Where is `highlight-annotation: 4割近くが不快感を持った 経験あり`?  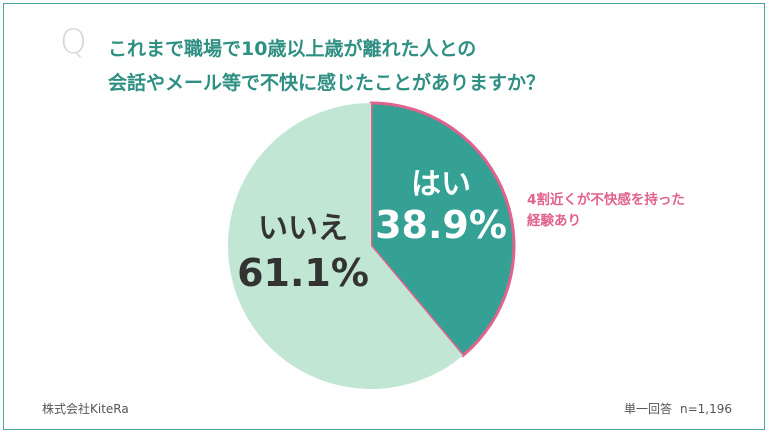
highlight-annotation: 4割近くが不快感を持った 経験あり is located at coordinates (606, 211).